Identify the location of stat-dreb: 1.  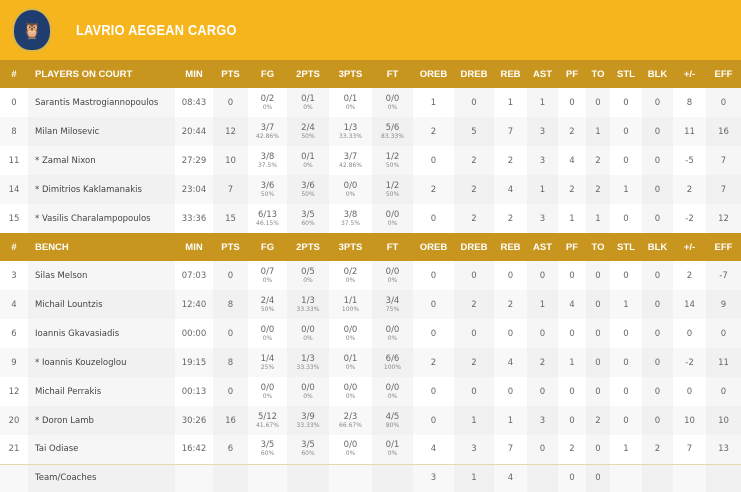
(474, 477).